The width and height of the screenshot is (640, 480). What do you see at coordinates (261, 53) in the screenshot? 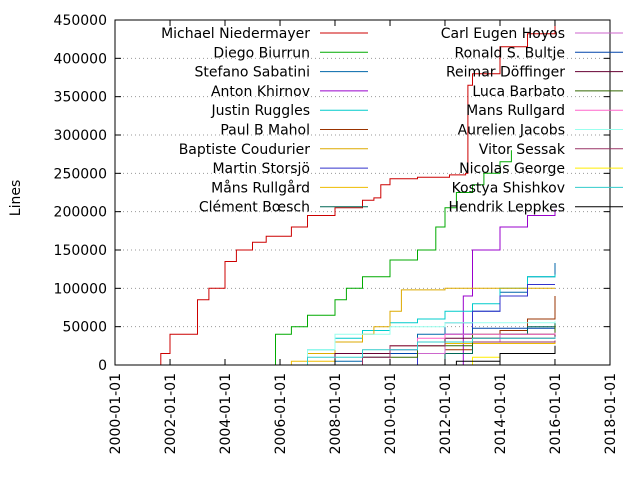
I see `legend-label: Diego Biurrun` at bounding box center [261, 53].